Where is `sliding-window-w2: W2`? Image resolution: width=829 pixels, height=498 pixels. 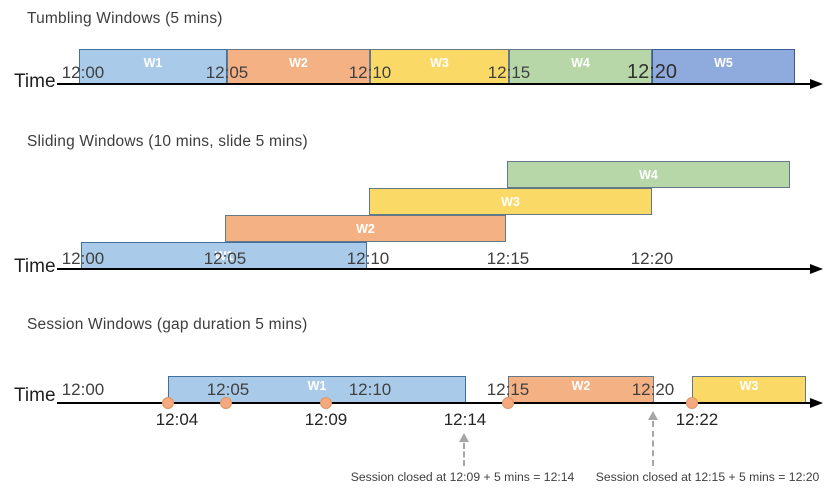
sliding-window-w2: W2 is located at coordinates (365, 228).